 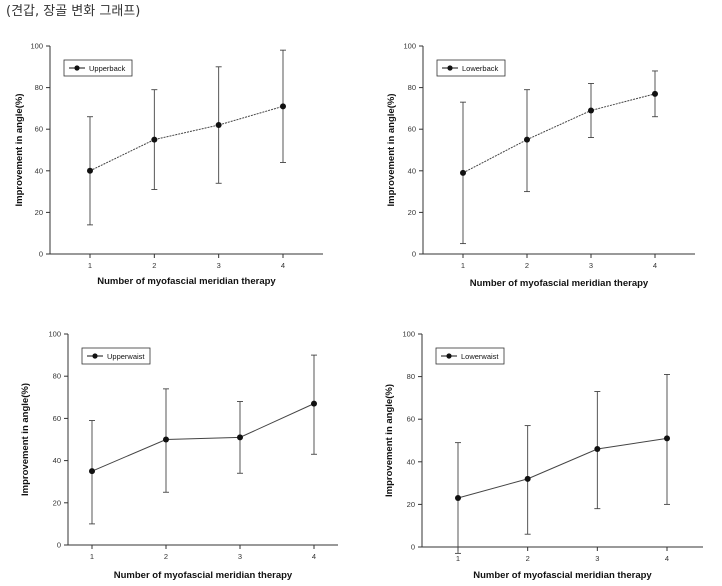 What do you see at coordinates (73, 11) in the screenshot?
I see `page-caption: (견갑, 장골 변화 그래프)` at bounding box center [73, 11].